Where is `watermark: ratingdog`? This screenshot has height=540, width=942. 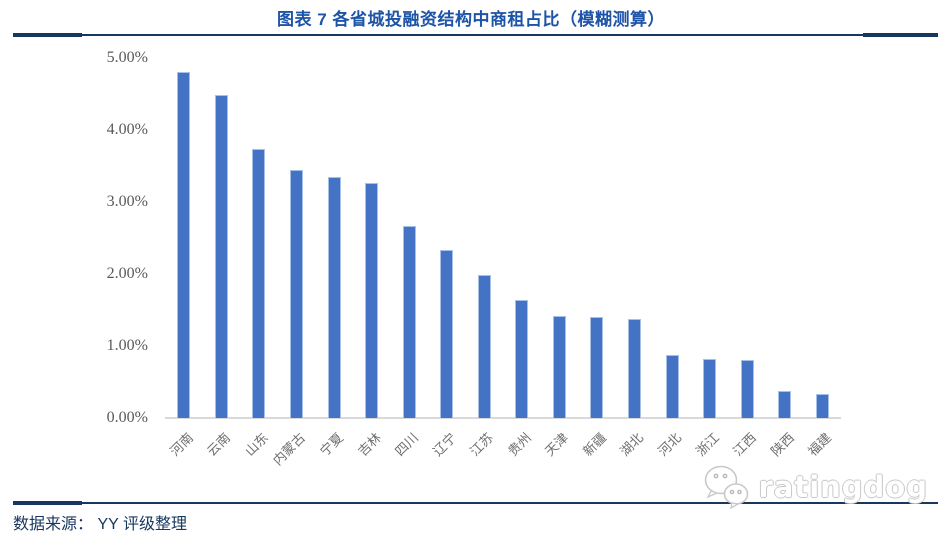 watermark: ratingdog is located at coordinates (814, 486).